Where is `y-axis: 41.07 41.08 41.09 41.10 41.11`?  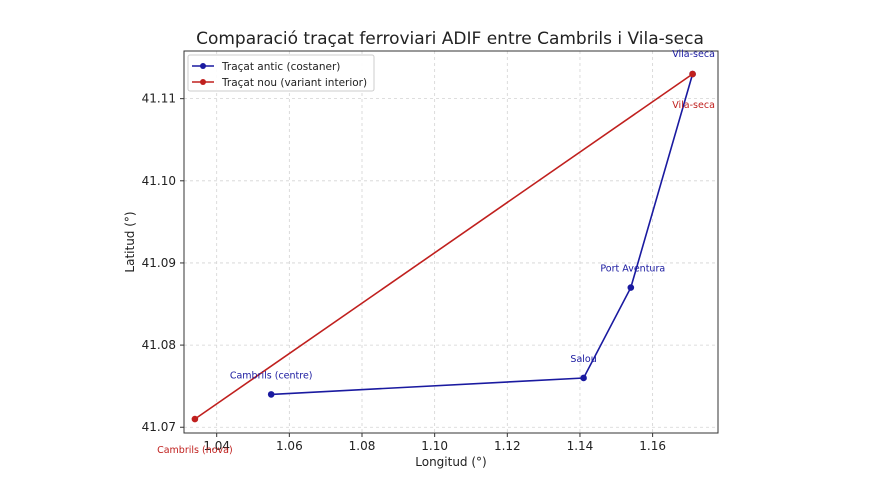 y-axis: 41.07 41.08 41.09 41.10 41.11 is located at coordinates (163, 263).